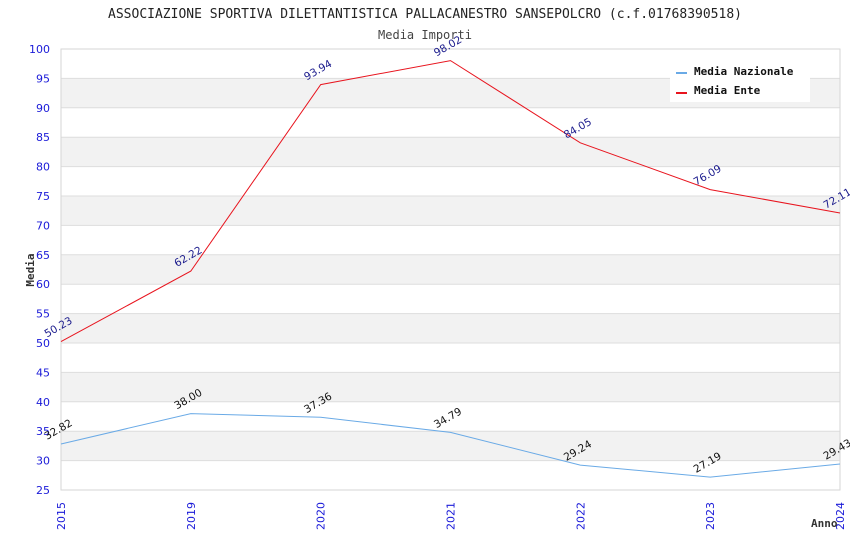  I want to click on y-tick-label: 40, so click(43, 402).